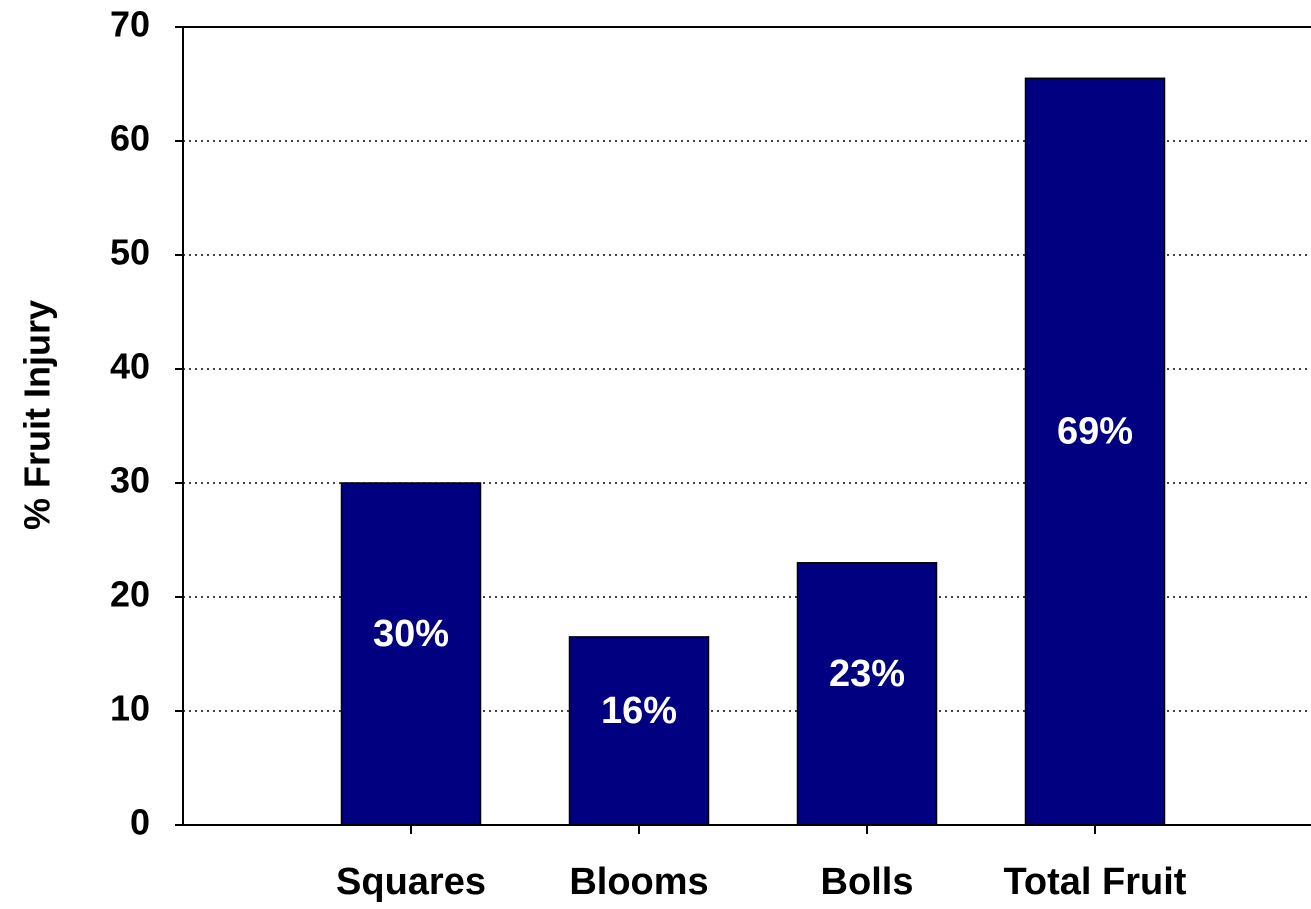  I want to click on y-tick-label: 50, so click(130, 252).